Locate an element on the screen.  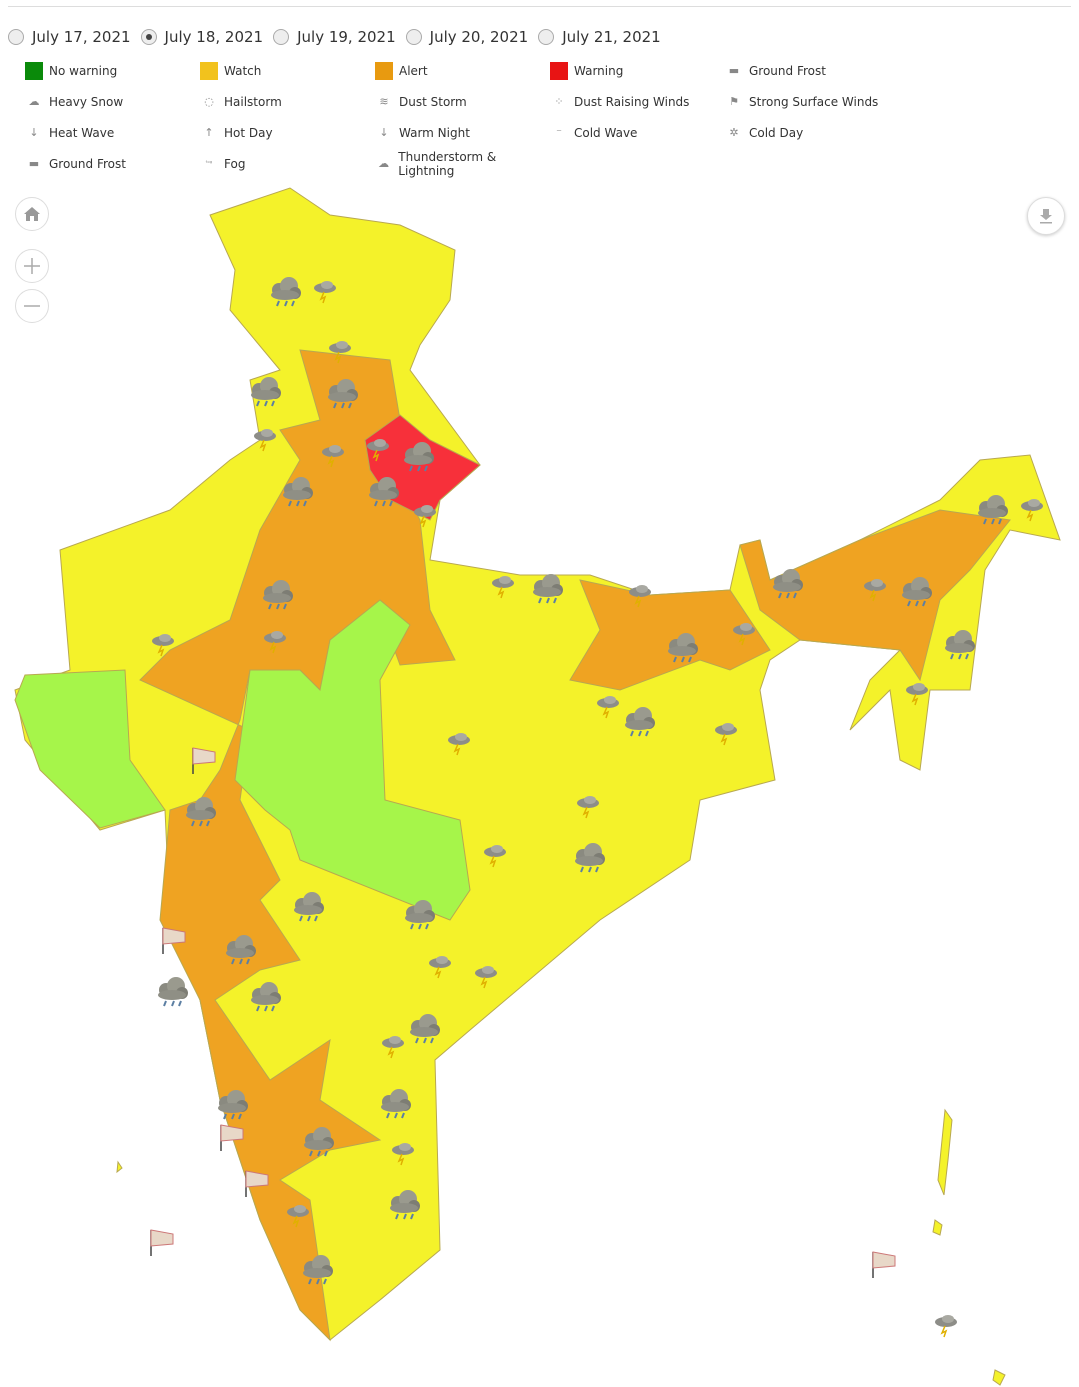
legend-label: Cold Day is located at coordinates (776, 132).